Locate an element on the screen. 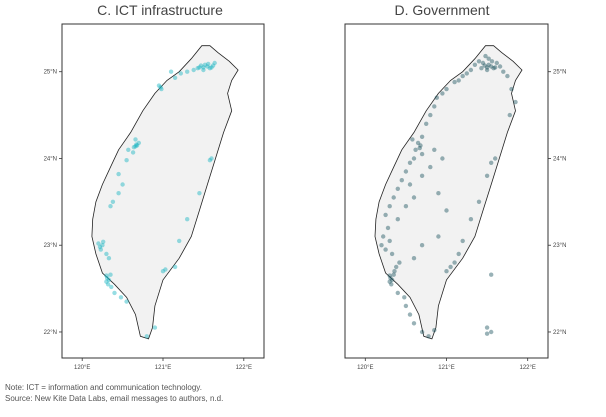 This screenshot has height=417, width=606. y-tick-label: 22°N is located at coordinates (559, 333).